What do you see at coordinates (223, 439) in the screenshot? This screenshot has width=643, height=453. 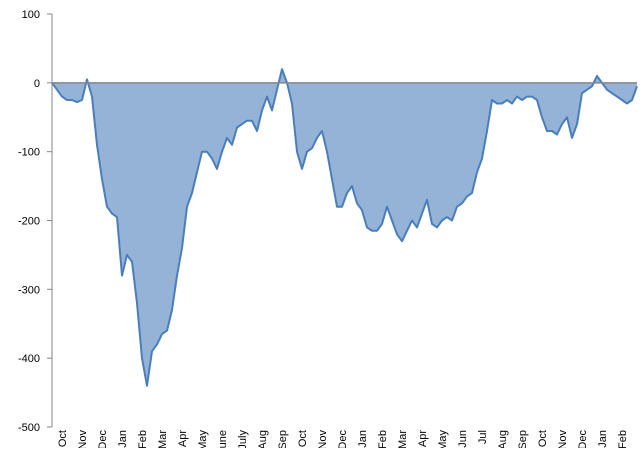 I see `x-tick-label: June` at bounding box center [223, 439].